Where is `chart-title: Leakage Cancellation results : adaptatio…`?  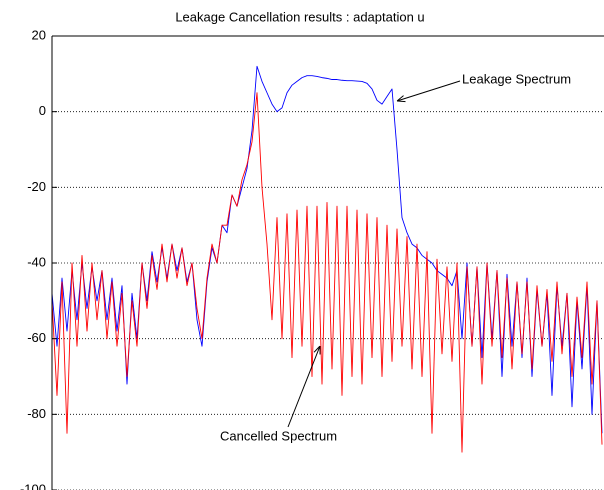
chart-title: Leakage Cancellation results : adaptatio… is located at coordinates (299, 16).